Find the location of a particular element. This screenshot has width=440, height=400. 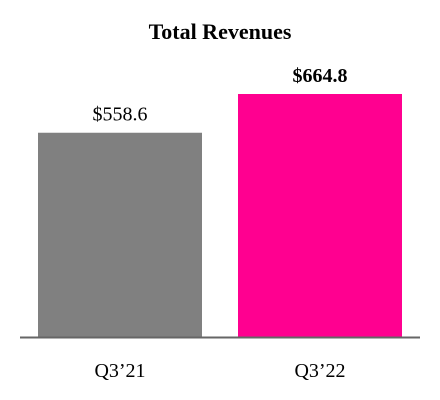

chart-title: Total Revenues is located at coordinates (220, 31).